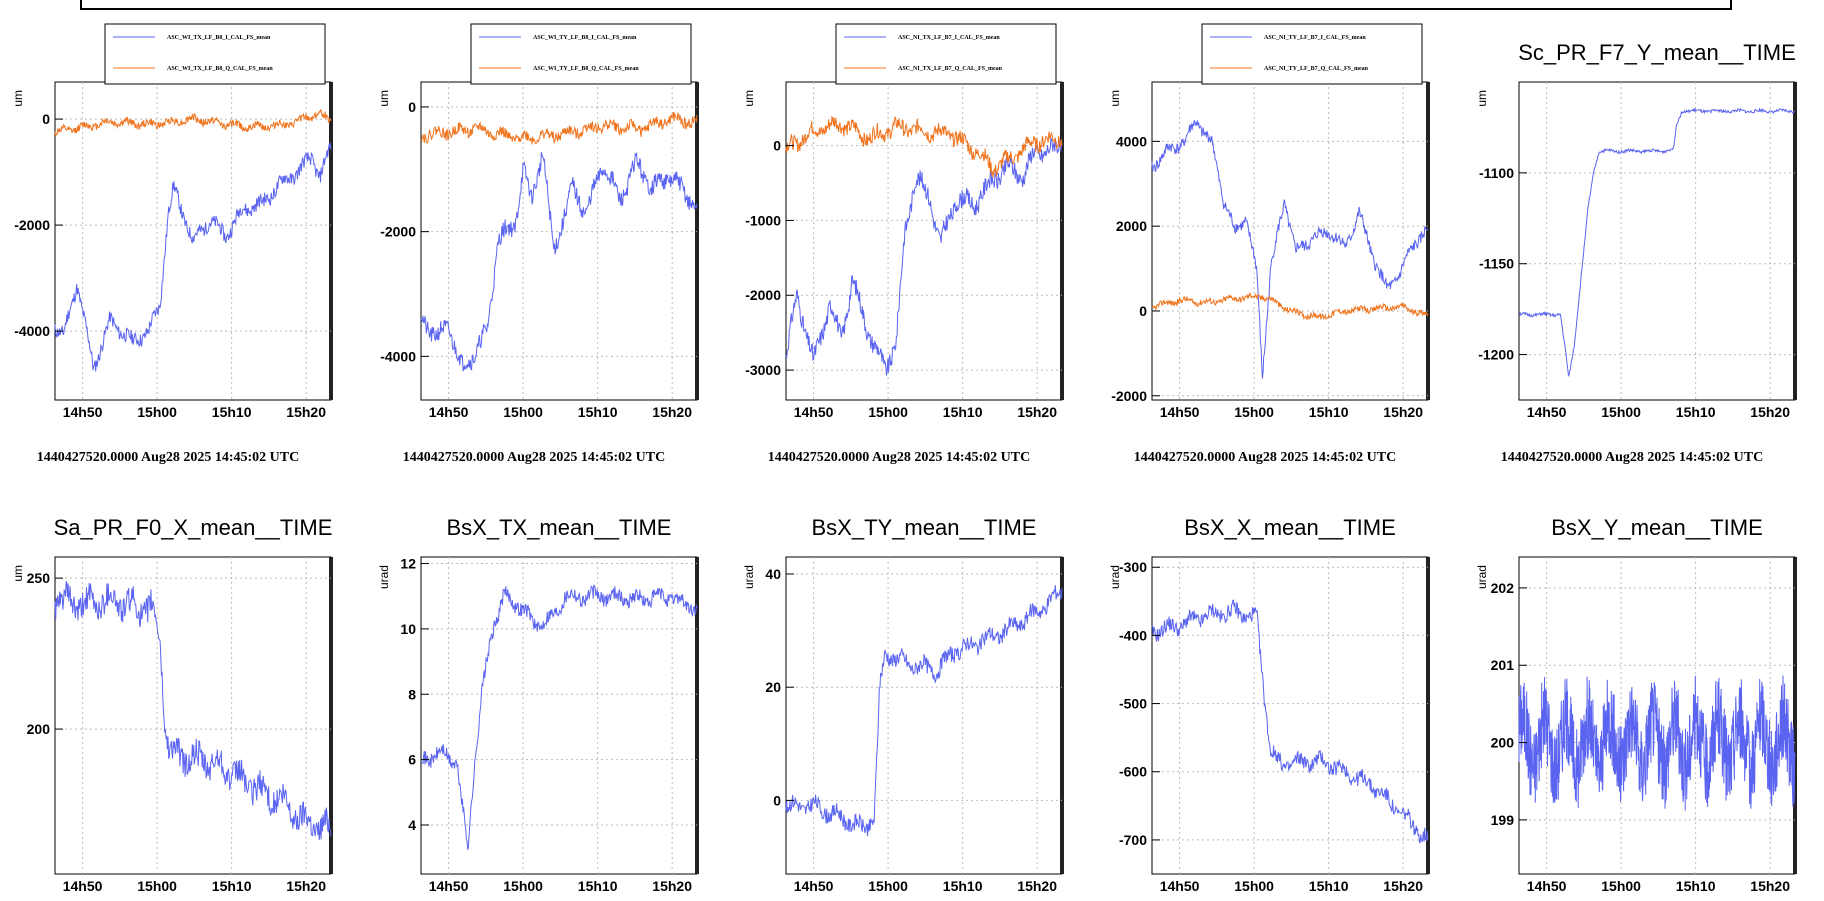 The width and height of the screenshot is (1824, 901). What do you see at coordinates (219, 38) in the screenshot?
I see `legend-entry: ASC_WI_TX_LF_B8_I_CAL_FS_mean` at bounding box center [219, 38].